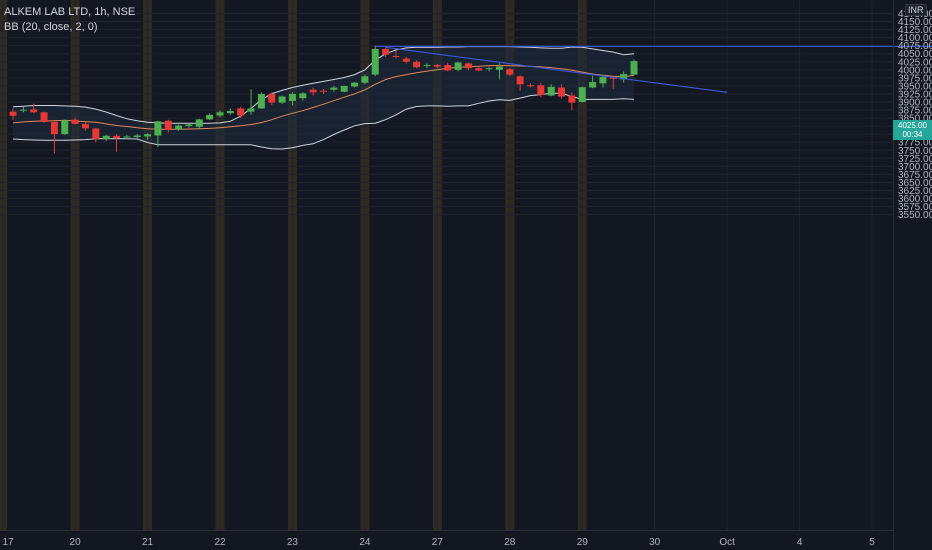 Image resolution: width=932 pixels, height=550 pixels. Describe the element at coordinates (365, 542) in the screenshot. I see `time-tick-label: 24` at that location.